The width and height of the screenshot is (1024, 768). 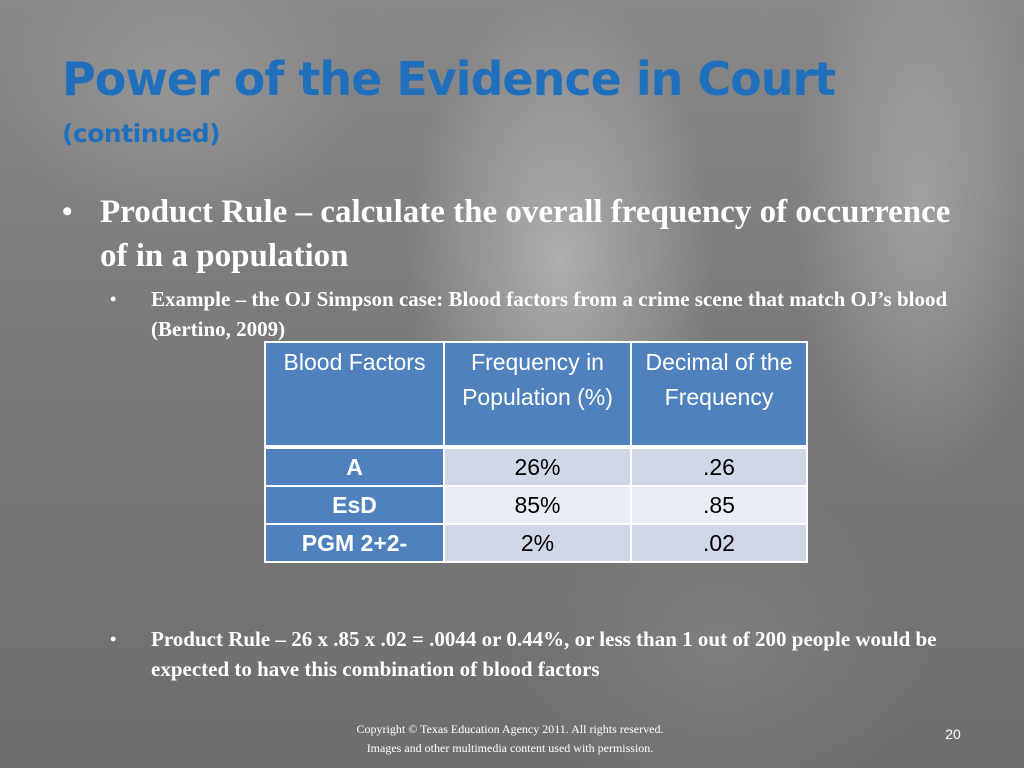 I want to click on decimal-cell: .02, so click(x=719, y=543).